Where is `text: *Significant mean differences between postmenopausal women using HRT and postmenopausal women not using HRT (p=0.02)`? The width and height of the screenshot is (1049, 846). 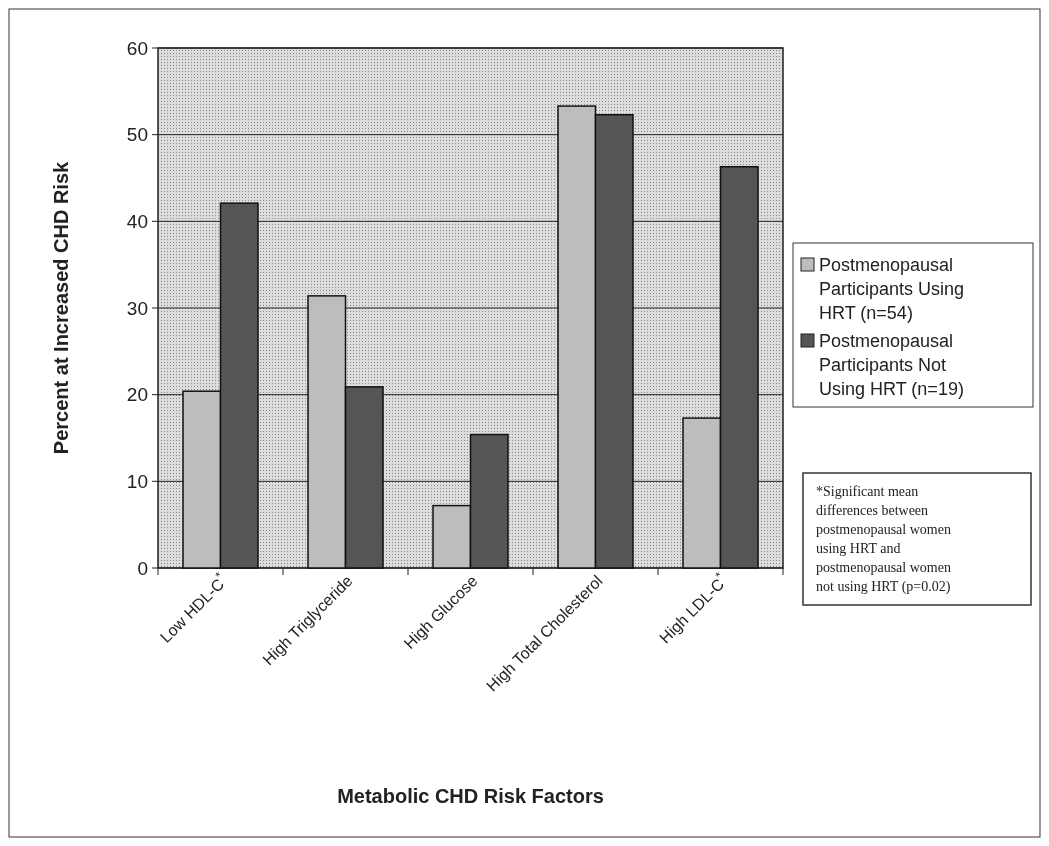 text: *Significant mean differences between postmenopausal women using HRT and postmenopausal women not using HRT (p=0.02) is located at coordinates (883, 539).